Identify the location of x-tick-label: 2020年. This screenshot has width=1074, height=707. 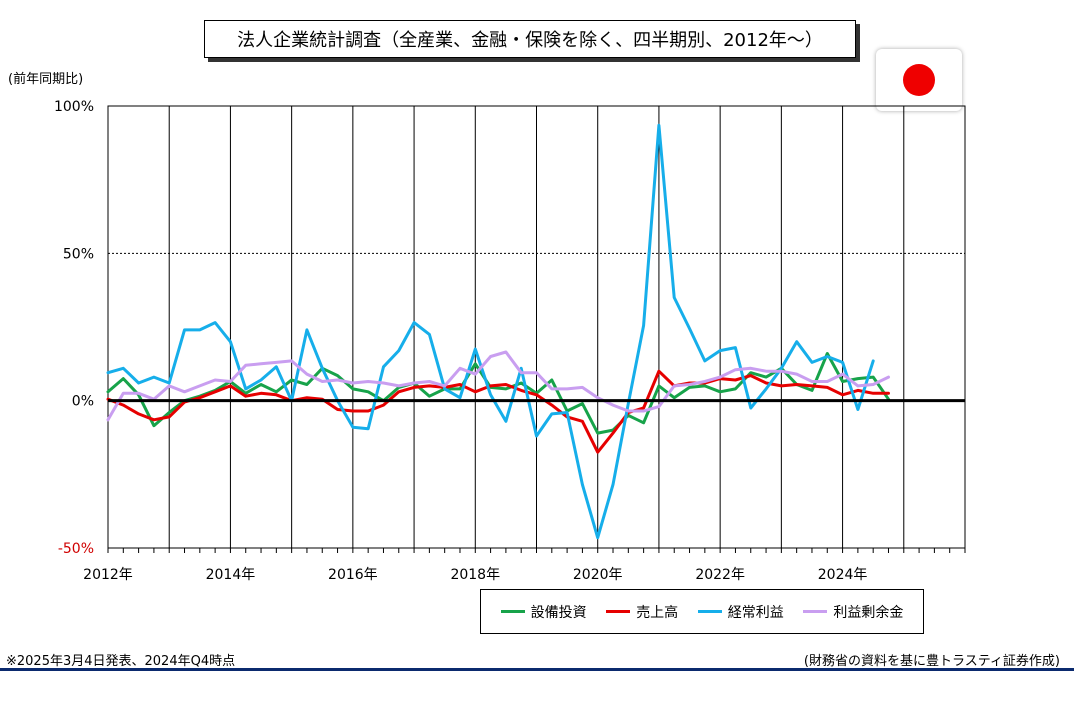
(598, 575).